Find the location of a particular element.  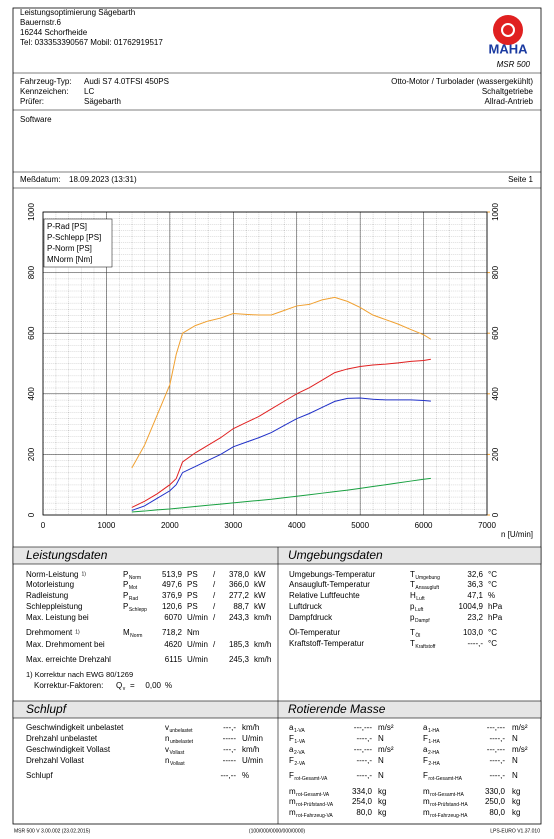

logo-gear is located at coordinates (508, 30).